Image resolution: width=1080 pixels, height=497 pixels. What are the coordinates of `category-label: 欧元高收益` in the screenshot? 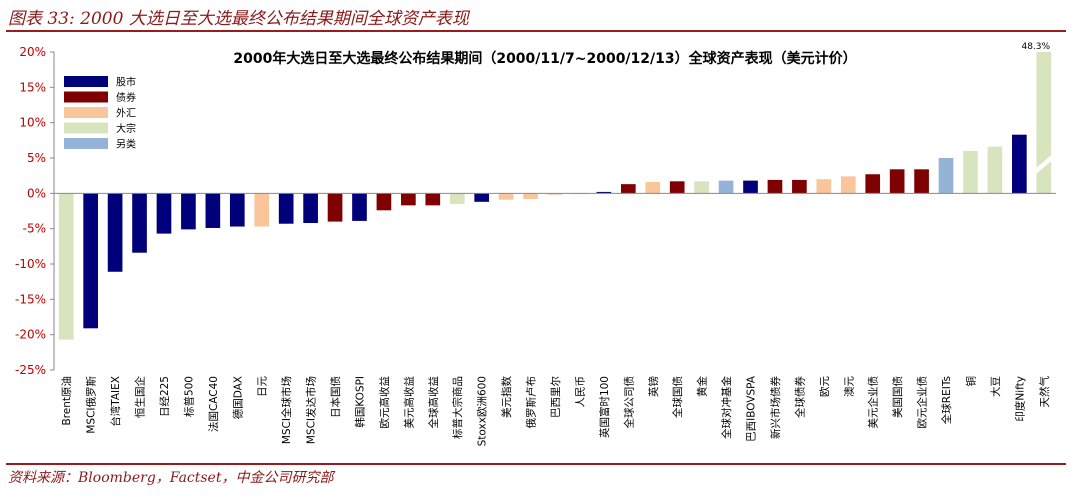 It's located at (384, 402).